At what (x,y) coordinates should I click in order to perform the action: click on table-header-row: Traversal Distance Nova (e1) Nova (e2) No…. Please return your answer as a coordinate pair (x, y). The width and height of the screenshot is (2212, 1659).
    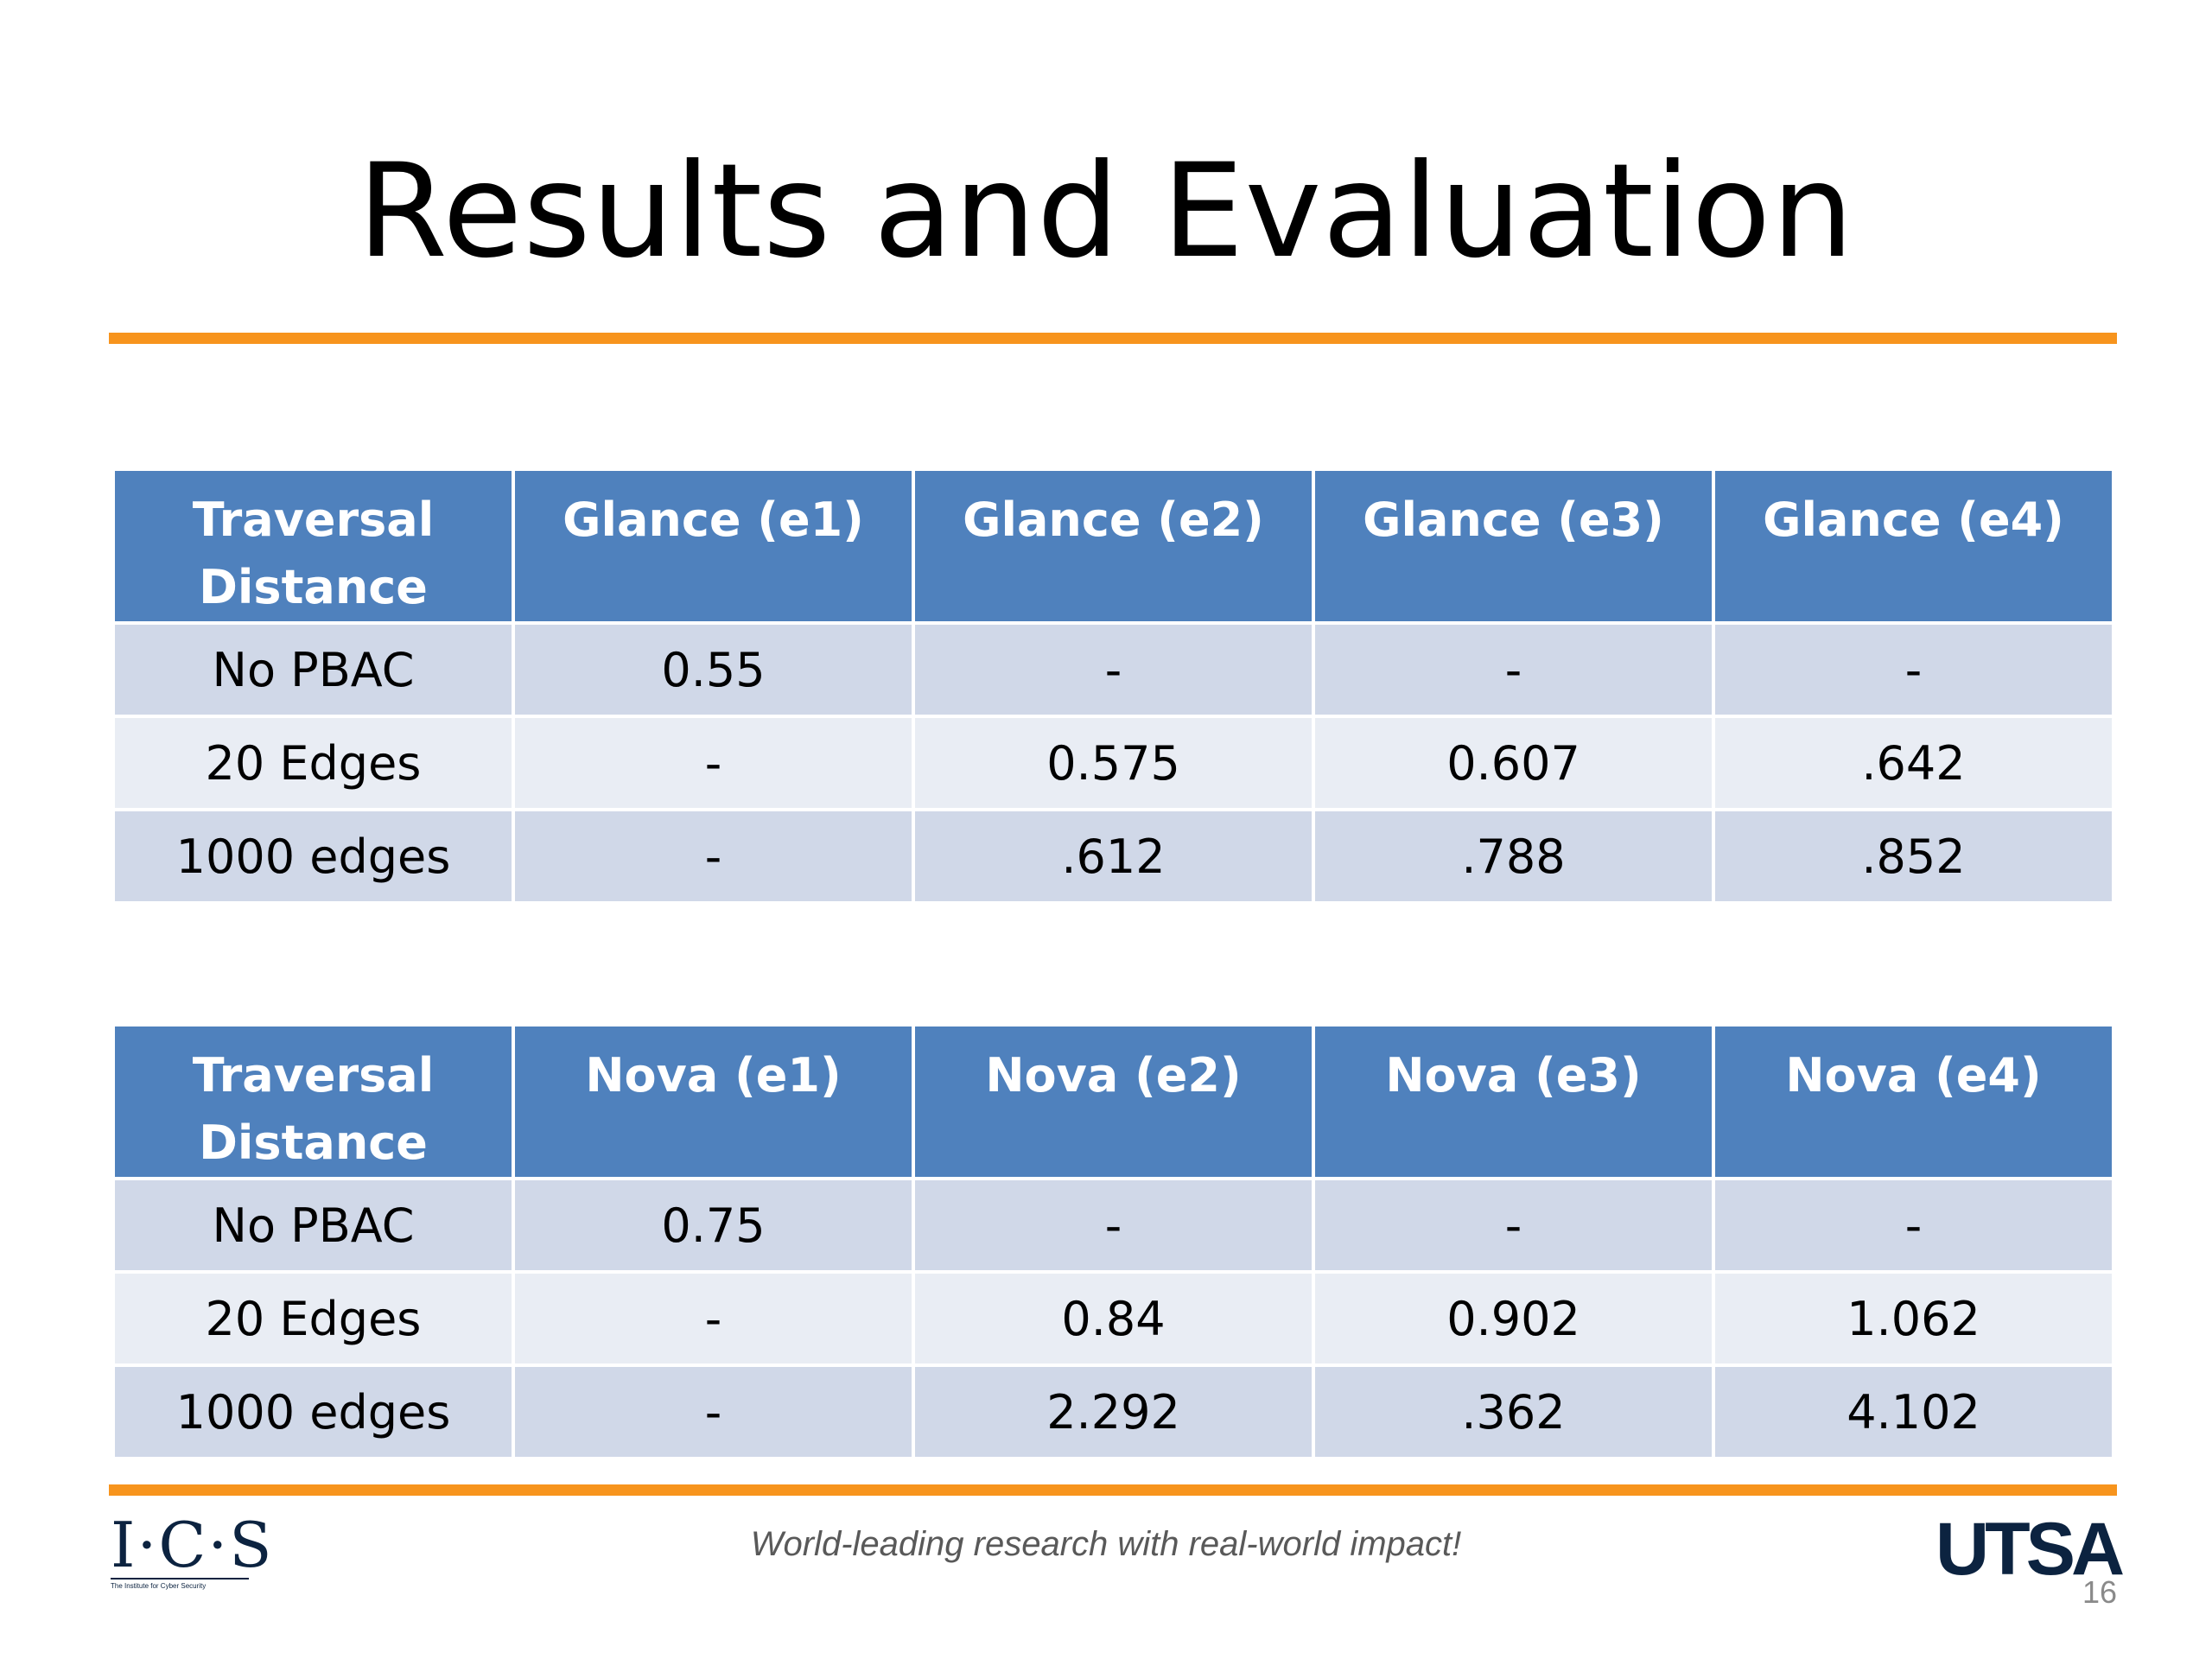
    Looking at the image, I should click on (1113, 1101).